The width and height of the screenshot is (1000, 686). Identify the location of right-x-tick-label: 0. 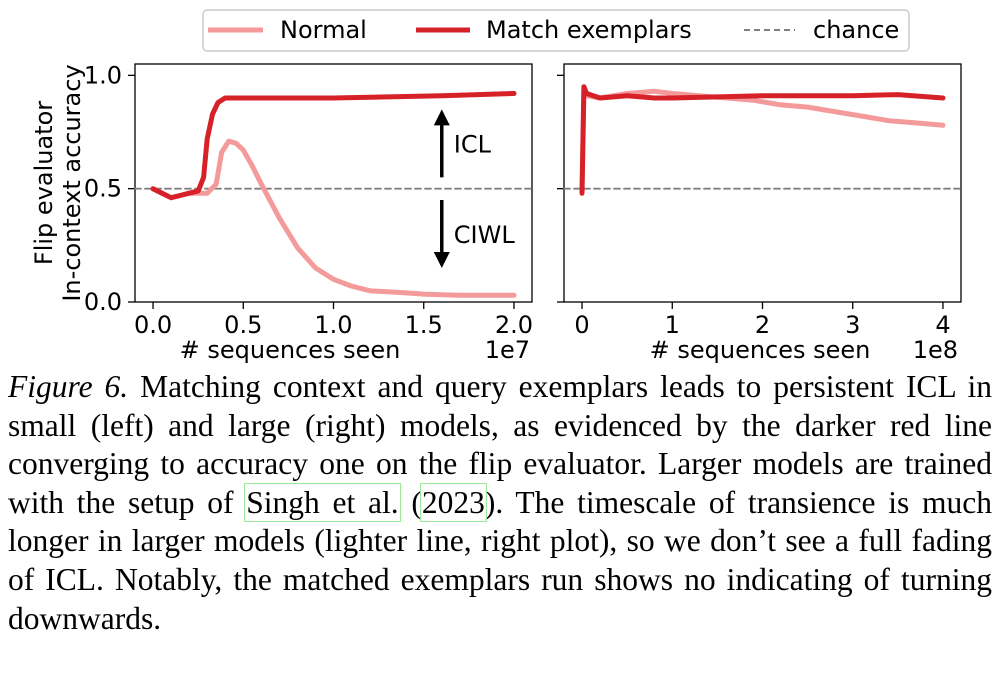
(581, 325).